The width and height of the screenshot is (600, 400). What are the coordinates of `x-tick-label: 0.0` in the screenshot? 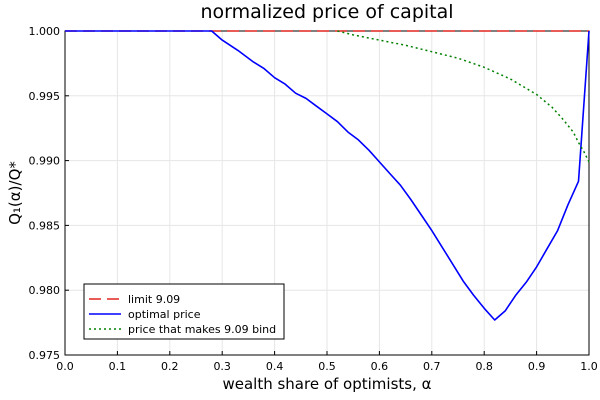 It's located at (65, 366).